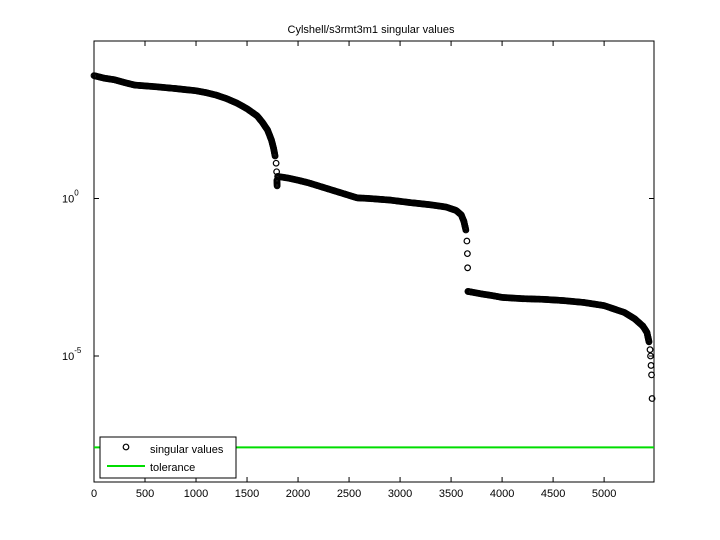 The image size is (720, 540). What do you see at coordinates (371, 30) in the screenshot?
I see `chart-title: Cylshell/s3rmt3m1 singular values` at bounding box center [371, 30].